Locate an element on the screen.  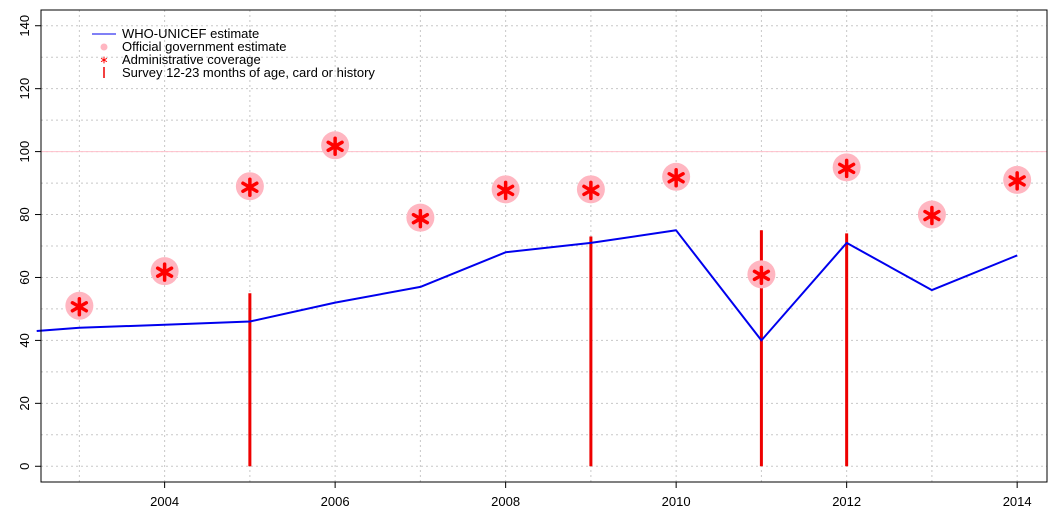
y-tick-label: 60 is located at coordinates (24, 277).